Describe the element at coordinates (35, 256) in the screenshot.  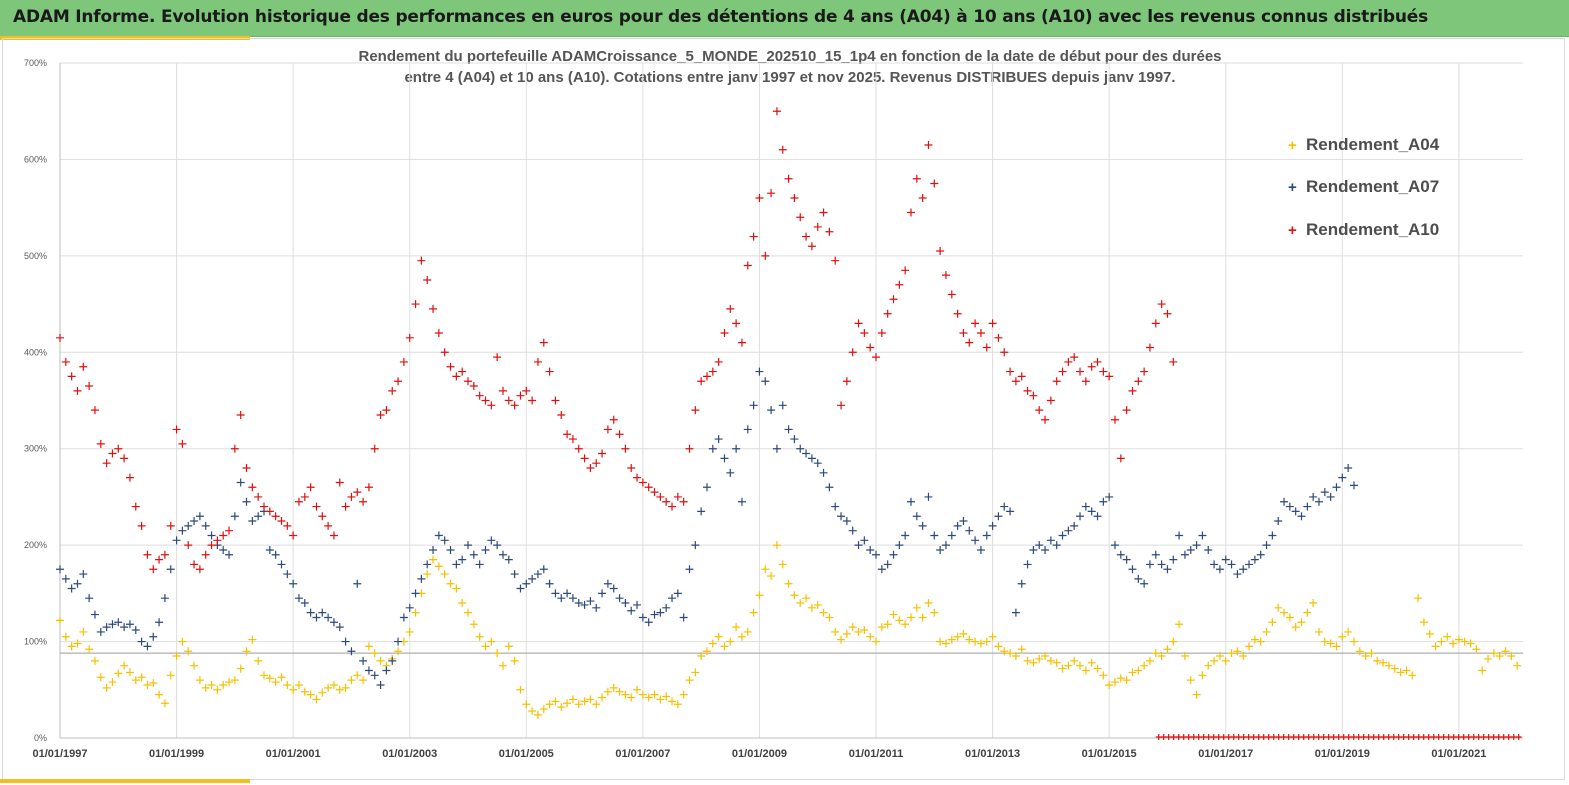
I see `y-tick-label: 500%` at that location.